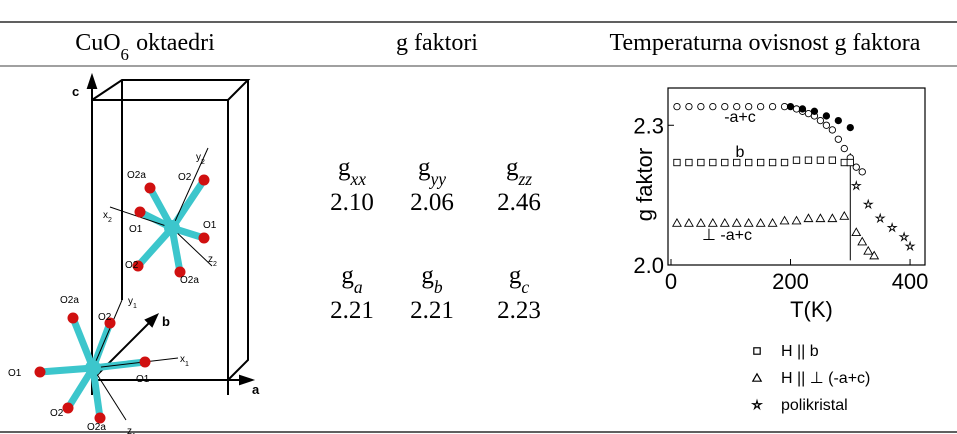 The width and height of the screenshot is (957, 434). Describe the element at coordinates (432, 202) in the screenshot. I see `g-value: 2.06` at that location.